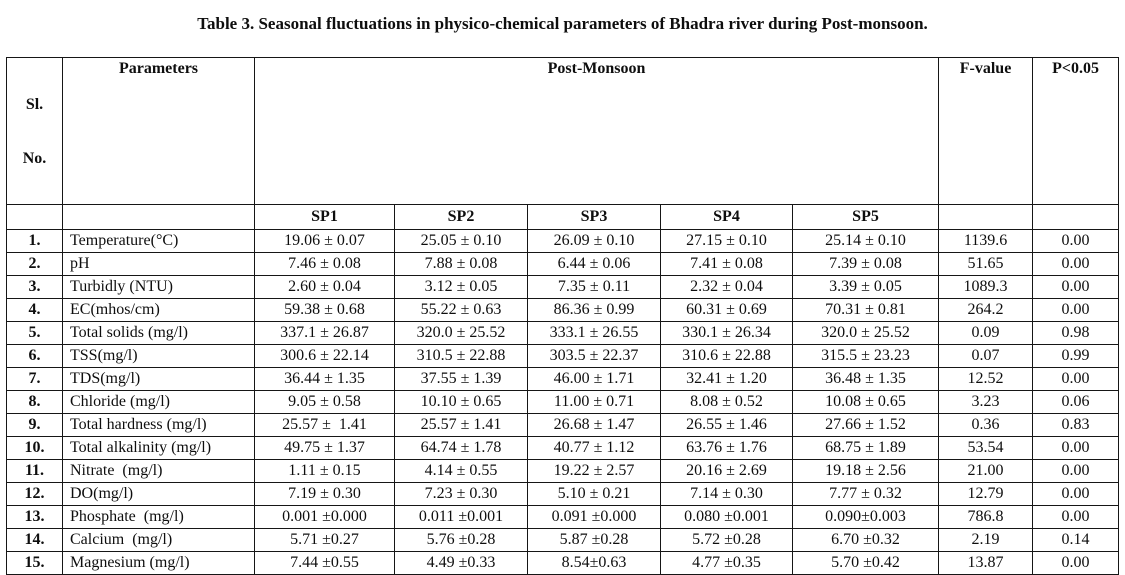 Image resolution: width=1125 pixels, height=575 pixels. Describe the element at coordinates (34, 131) in the screenshot. I see `header-sl-no: Sl. No.` at that location.